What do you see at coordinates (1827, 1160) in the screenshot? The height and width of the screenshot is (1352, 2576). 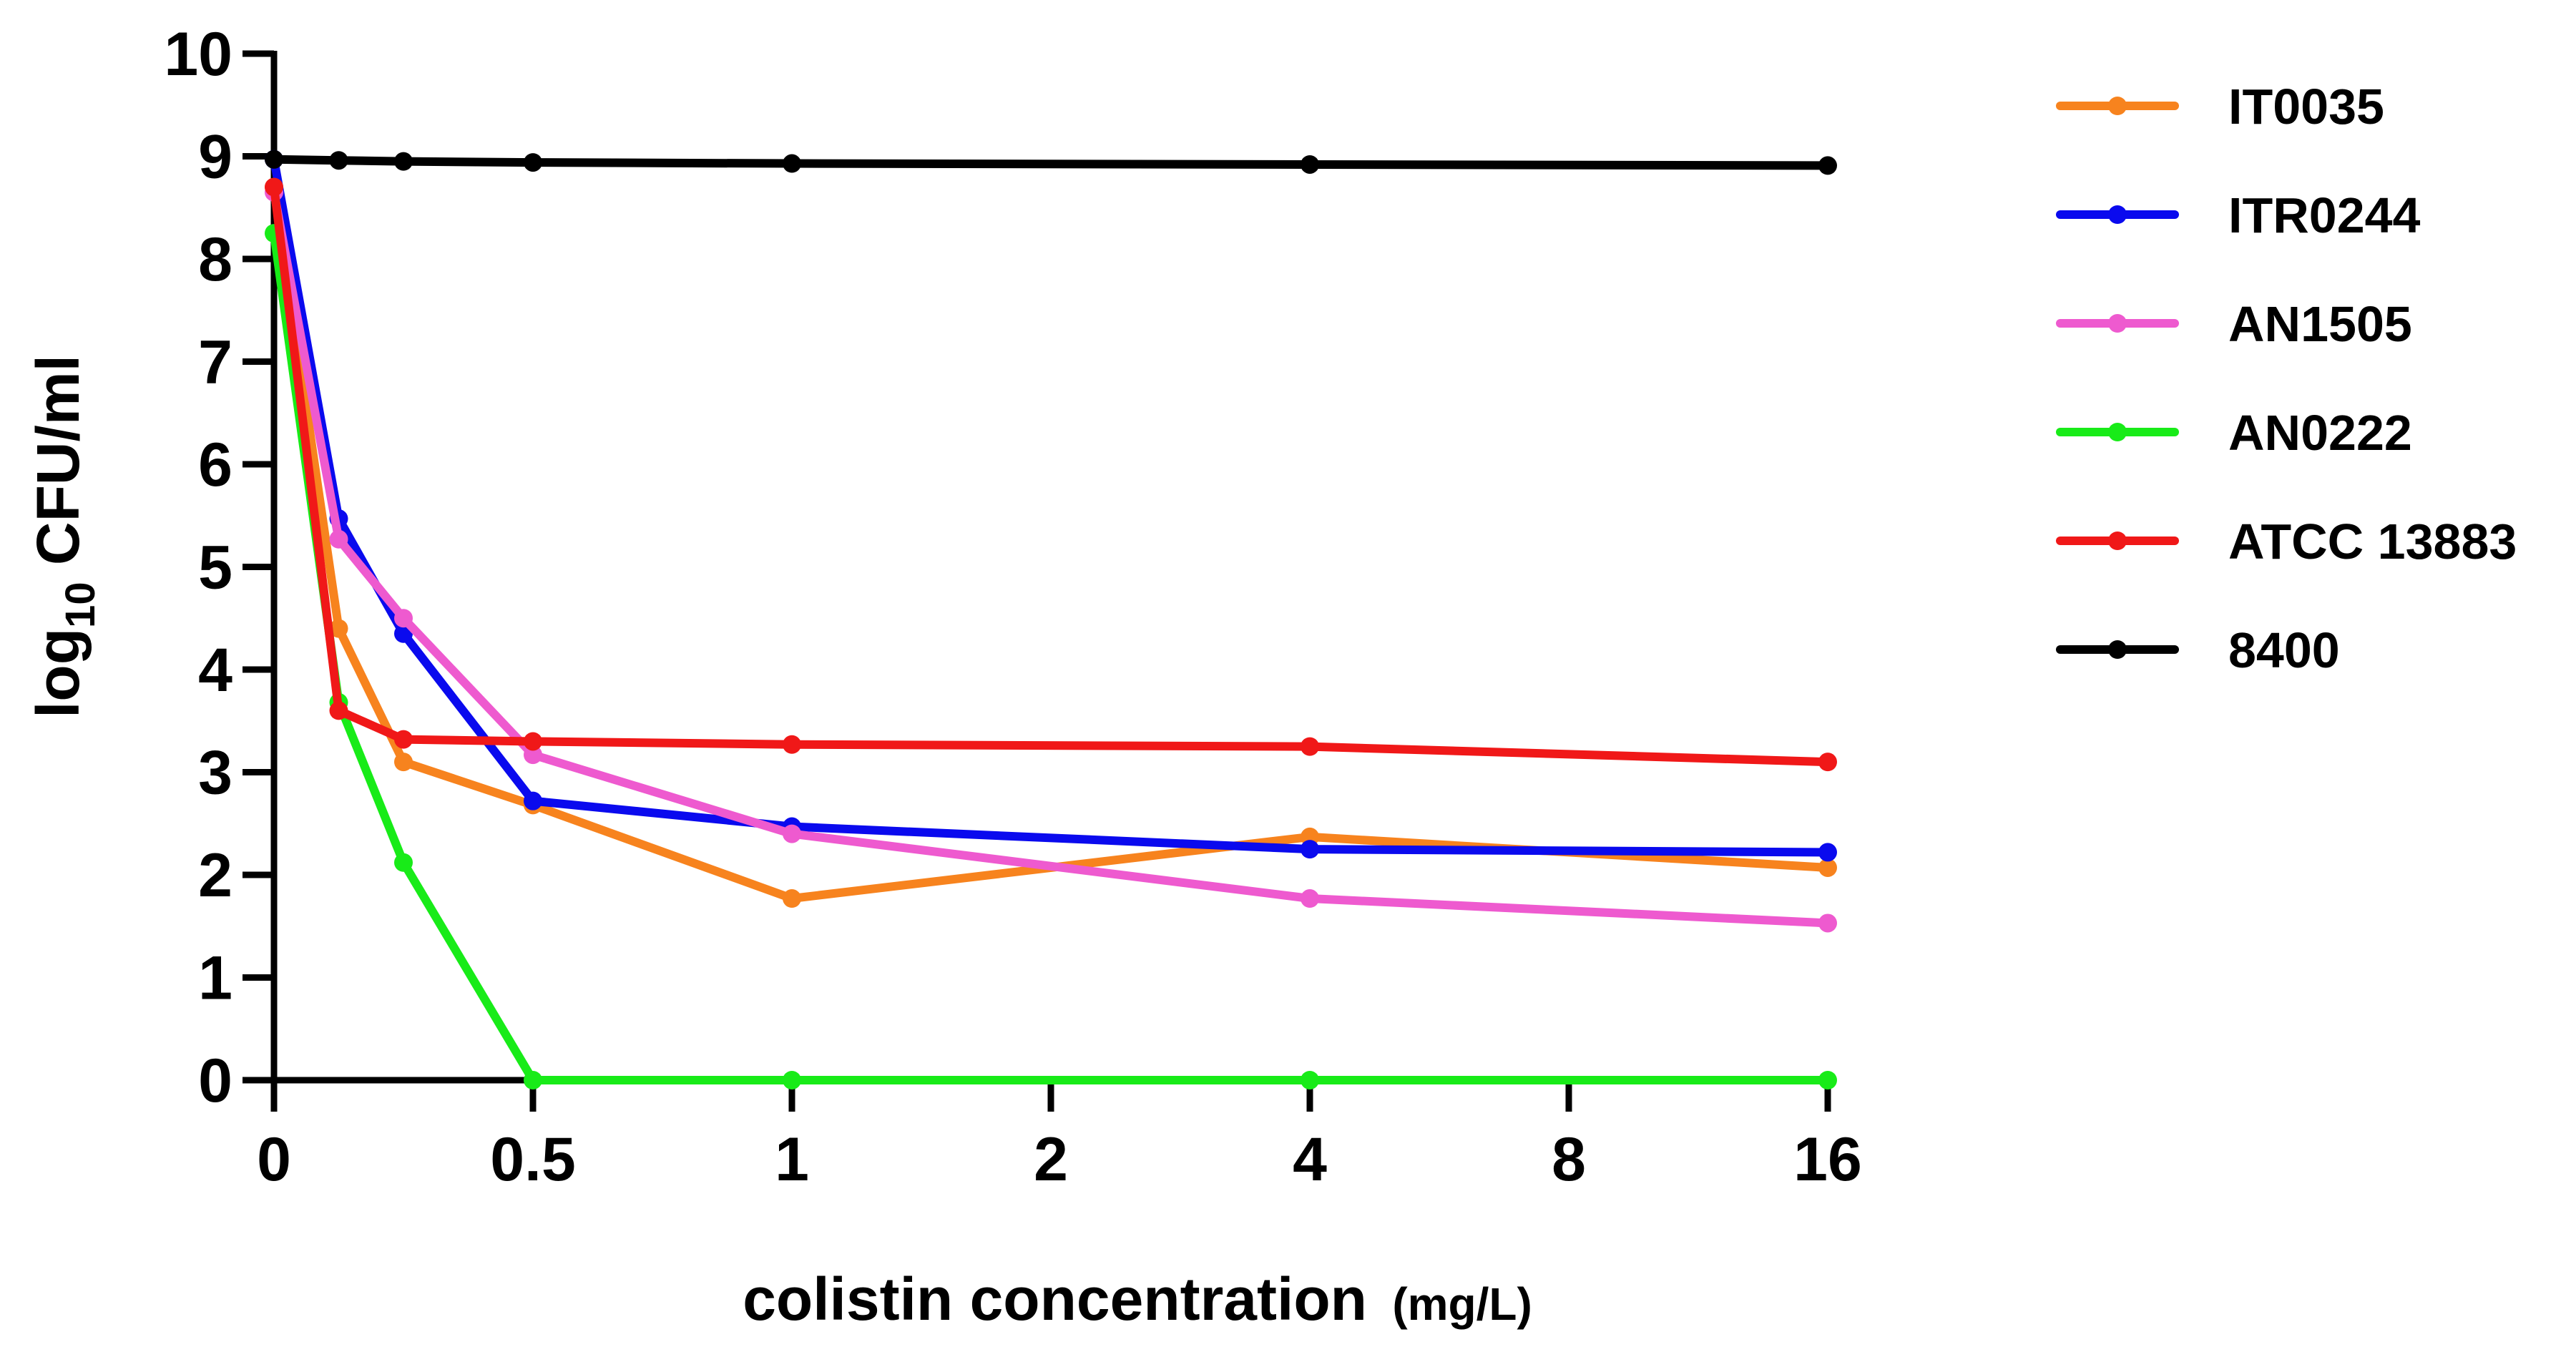 I see `x-tick-label: 16` at bounding box center [1827, 1160].